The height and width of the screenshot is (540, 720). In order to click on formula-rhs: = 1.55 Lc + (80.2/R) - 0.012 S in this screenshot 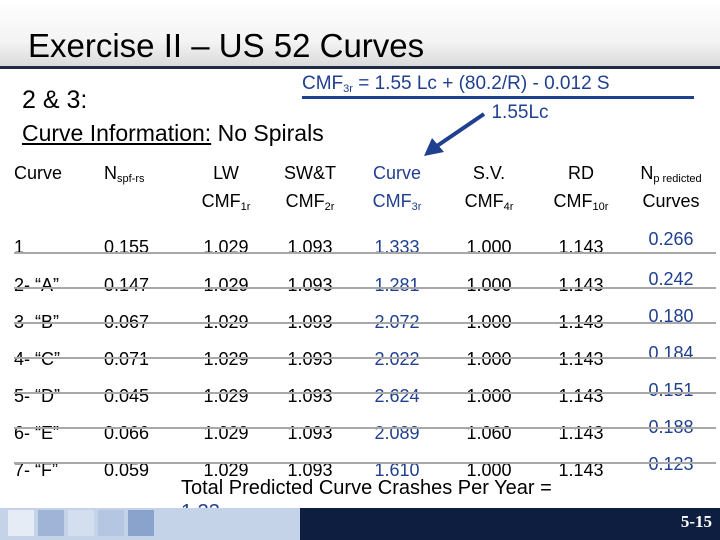, I will do `click(484, 83)`.